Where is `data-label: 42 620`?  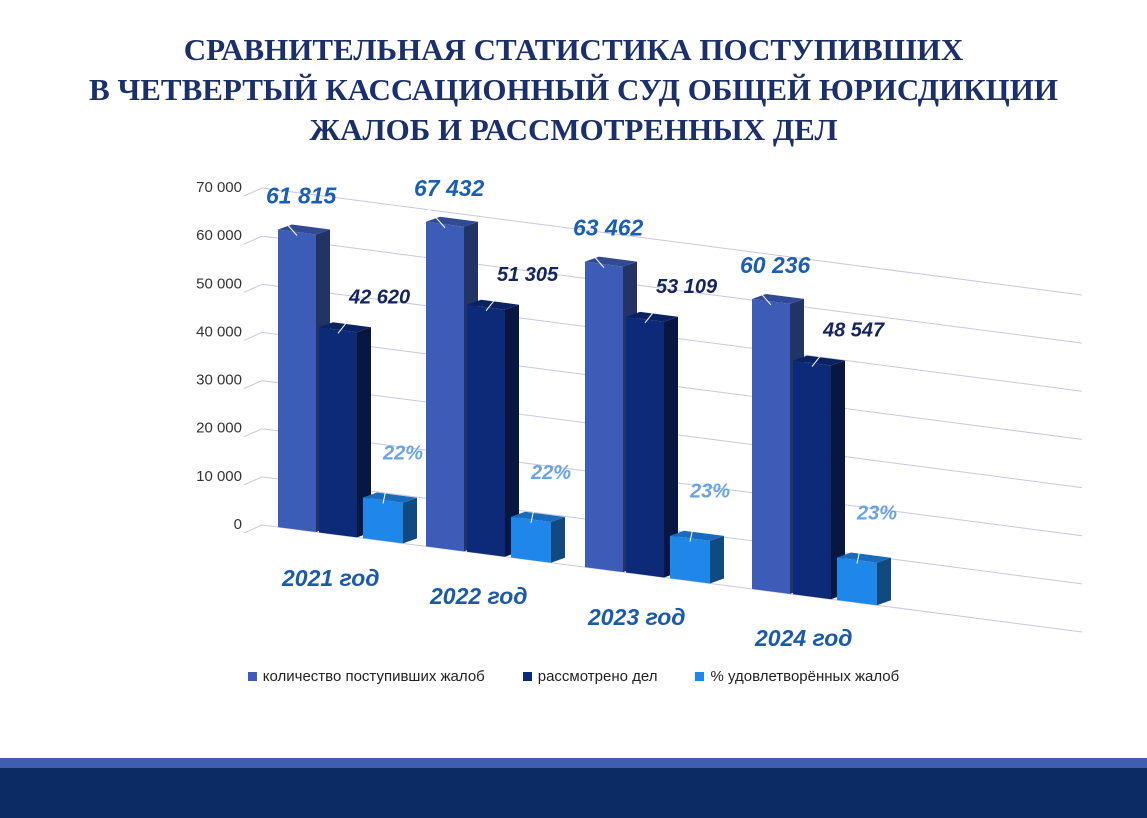
data-label: 42 620 is located at coordinates (379, 297).